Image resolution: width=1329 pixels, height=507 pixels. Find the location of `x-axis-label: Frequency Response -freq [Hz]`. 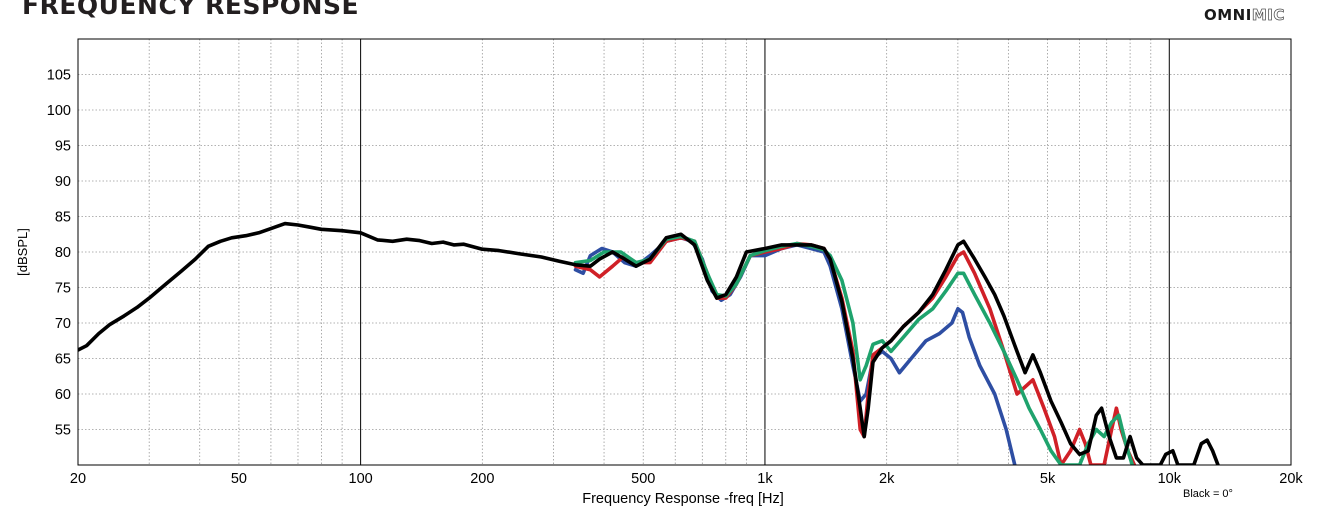

x-axis-label: Frequency Response -freq [Hz] is located at coordinates (682, 499).